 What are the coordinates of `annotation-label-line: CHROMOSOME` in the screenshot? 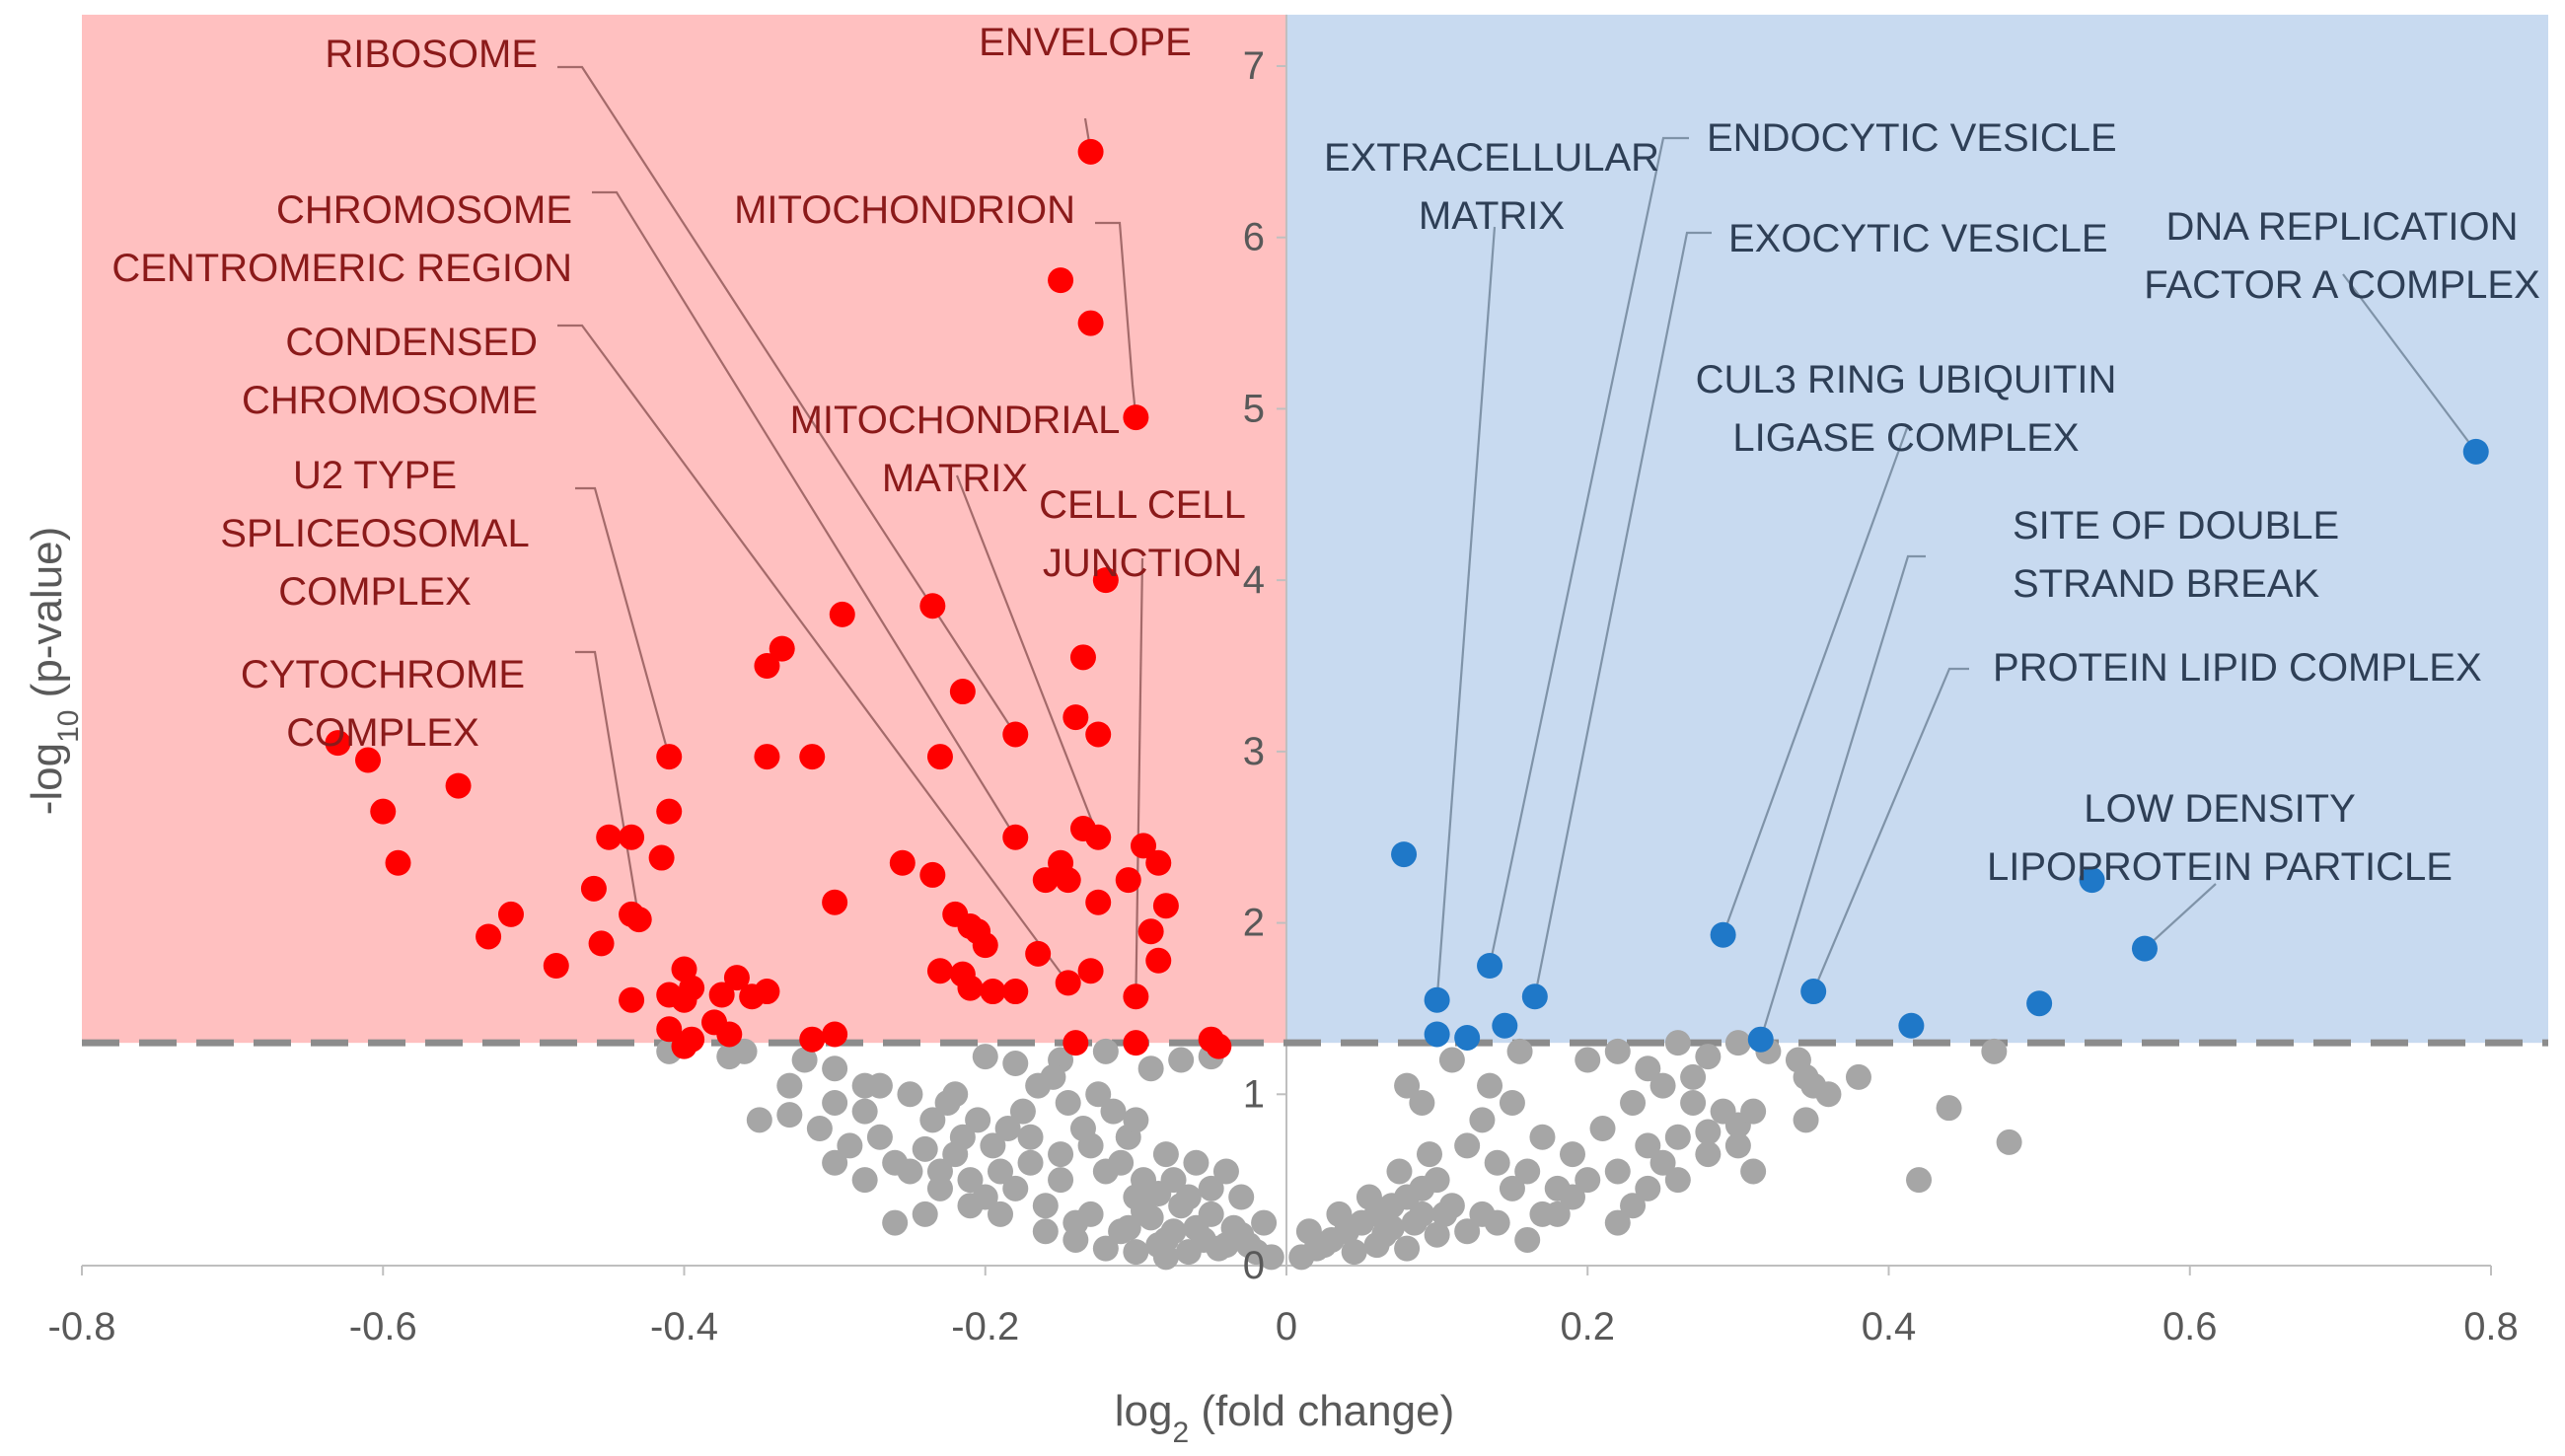 It's located at (390, 400).